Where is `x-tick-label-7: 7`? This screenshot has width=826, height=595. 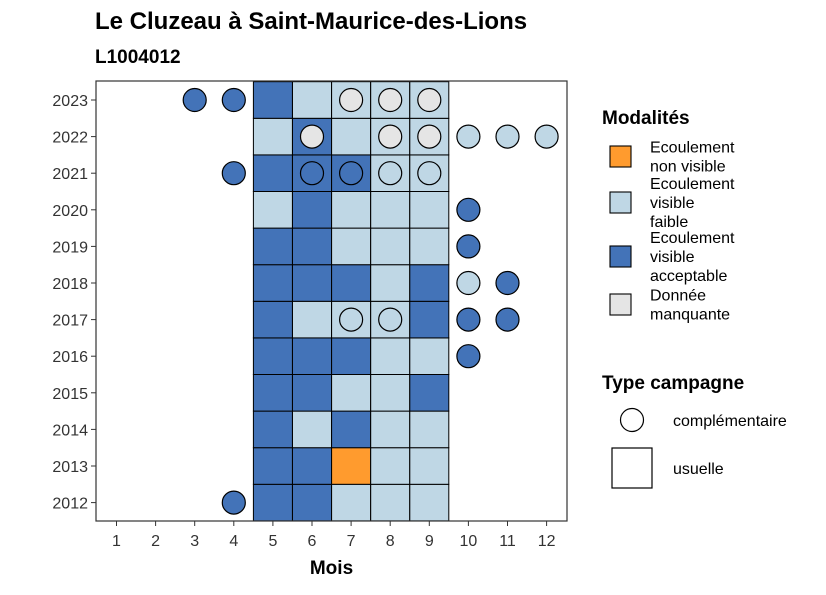
x-tick-label-7: 7 is located at coordinates (351, 541).